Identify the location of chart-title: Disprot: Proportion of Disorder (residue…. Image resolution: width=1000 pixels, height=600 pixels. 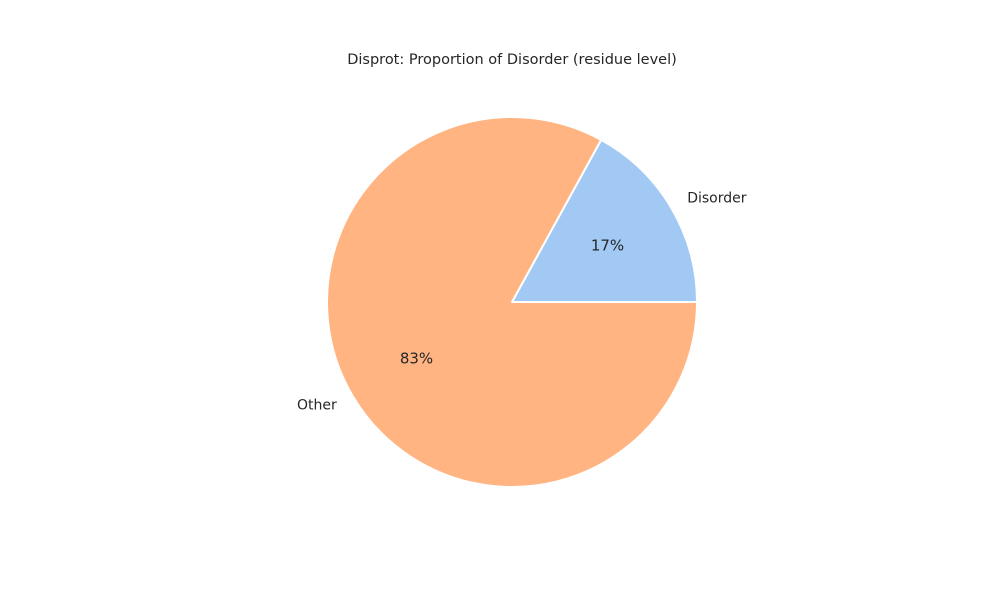
(512, 60).